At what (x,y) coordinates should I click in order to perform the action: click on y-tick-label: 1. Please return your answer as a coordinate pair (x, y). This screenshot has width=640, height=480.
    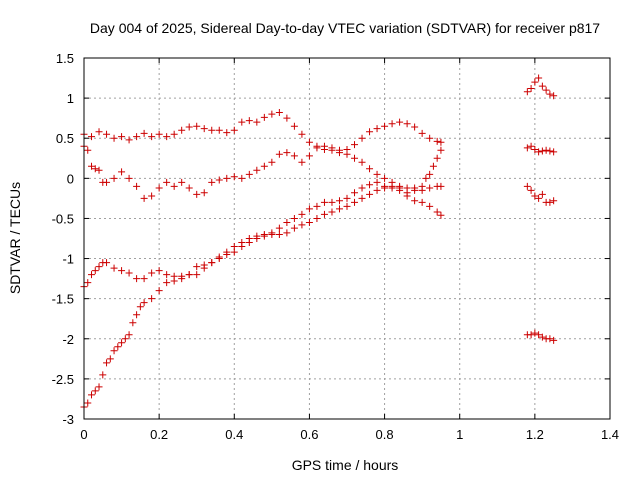
    Looking at the image, I should click on (70, 98).